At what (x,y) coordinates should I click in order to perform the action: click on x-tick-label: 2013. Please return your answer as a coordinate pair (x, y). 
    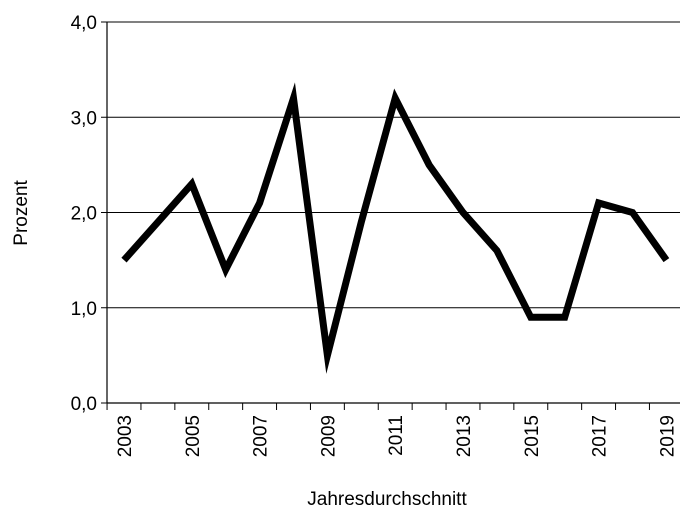
    Looking at the image, I should click on (464, 436).